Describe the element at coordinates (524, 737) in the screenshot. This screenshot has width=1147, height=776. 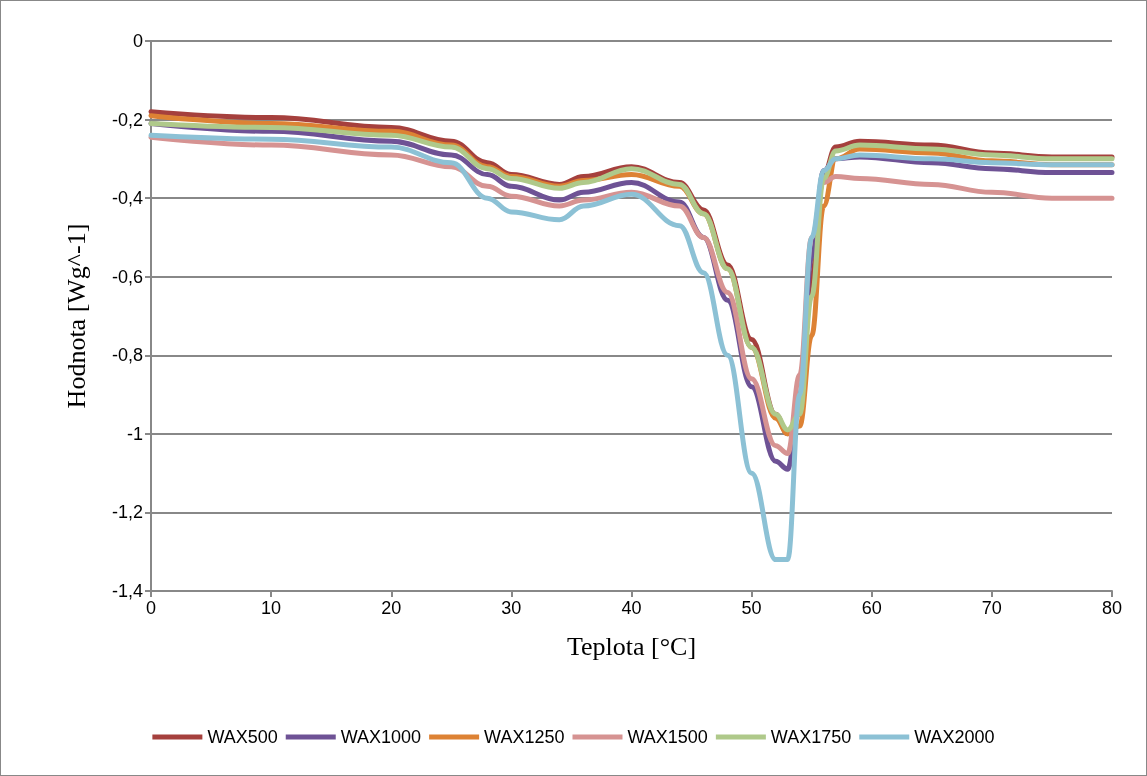
I see `legend-label: WAX1250` at that location.